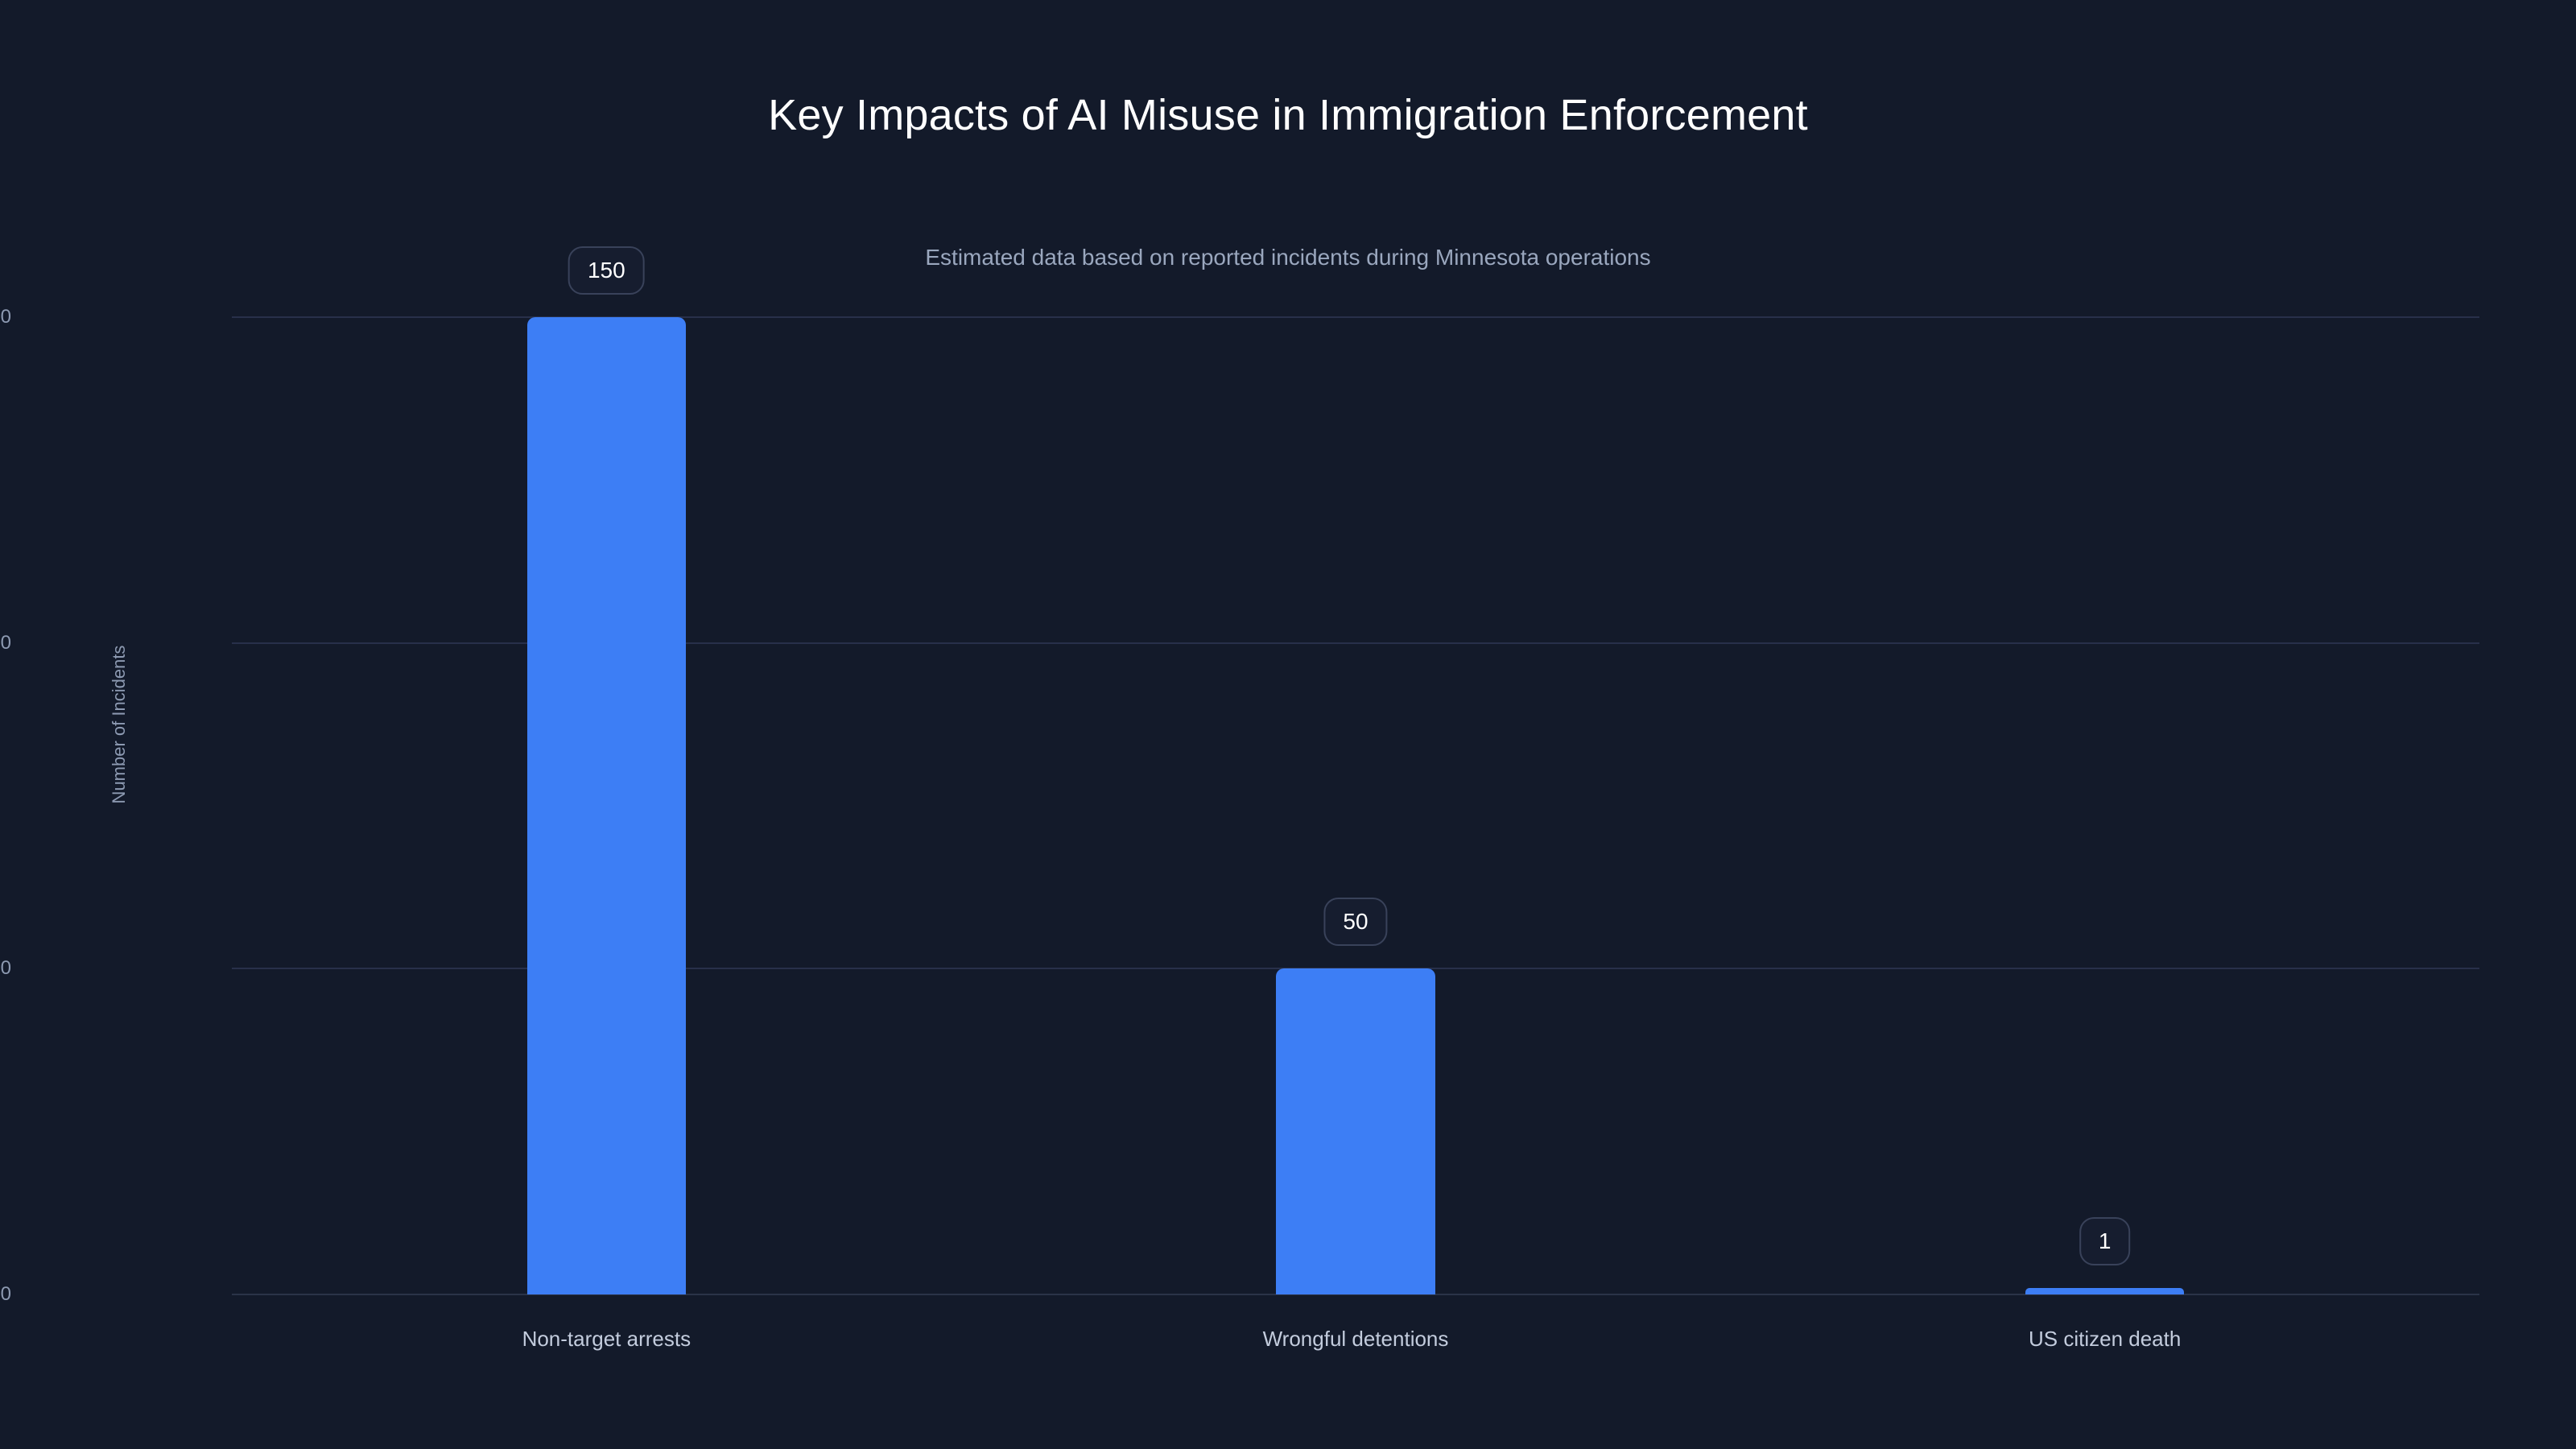  Describe the element at coordinates (1355, 1339) in the screenshot. I see `x-axis-tick-label: Wrongful detentions` at that location.